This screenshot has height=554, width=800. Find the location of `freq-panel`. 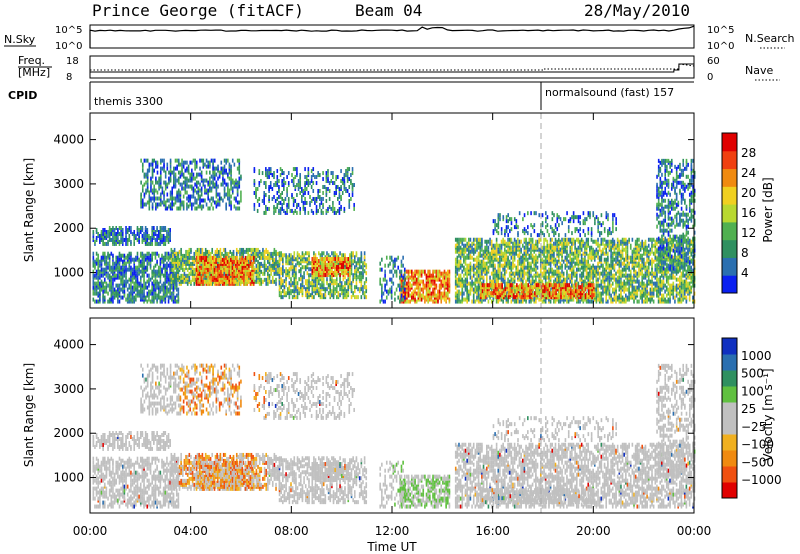

freq-panel is located at coordinates (392, 67).